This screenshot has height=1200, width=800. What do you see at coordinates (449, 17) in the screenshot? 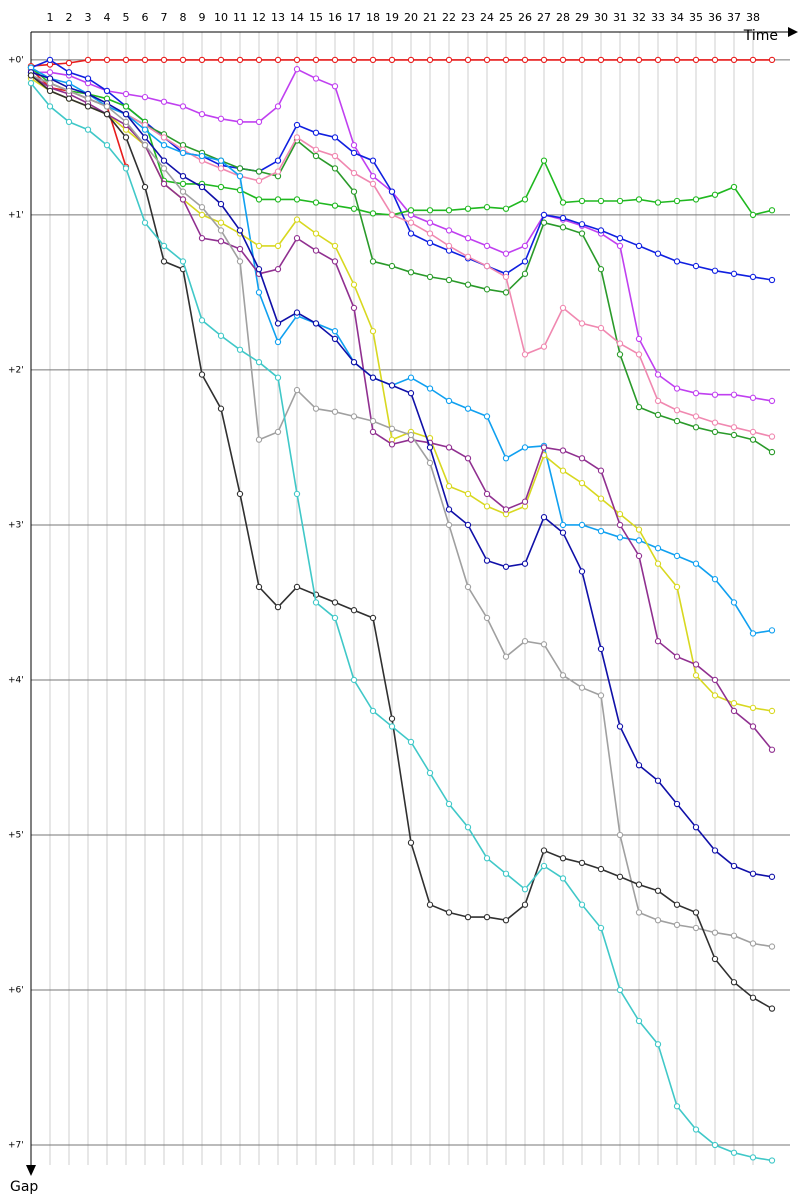
I see `x-tick-label: 22` at bounding box center [449, 17].